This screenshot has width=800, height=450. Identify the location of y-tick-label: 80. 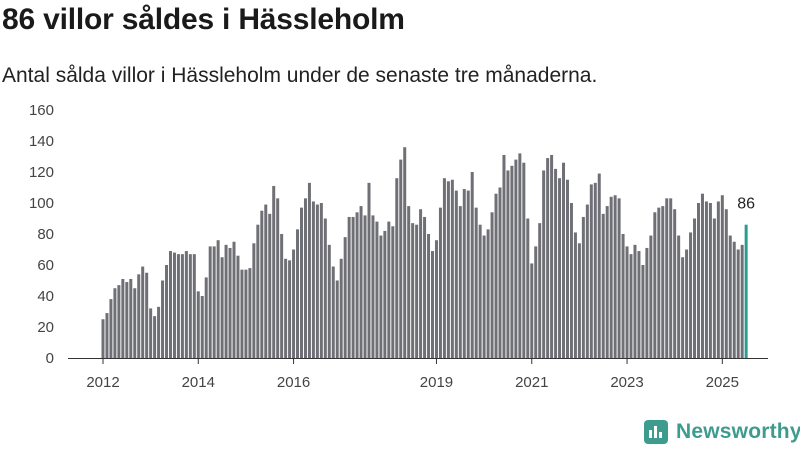
(45, 234).